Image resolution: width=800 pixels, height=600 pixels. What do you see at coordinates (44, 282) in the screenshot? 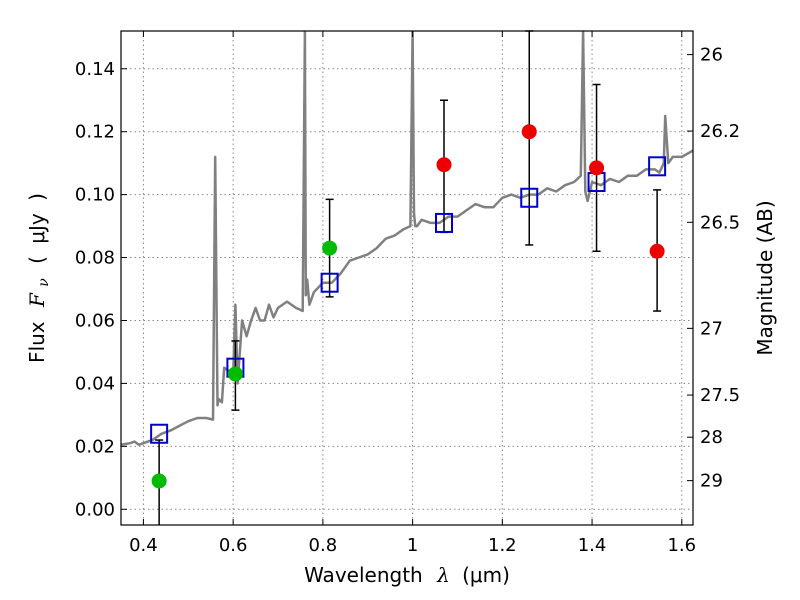
I see `y-axis-subscript: ν` at bounding box center [44, 282].